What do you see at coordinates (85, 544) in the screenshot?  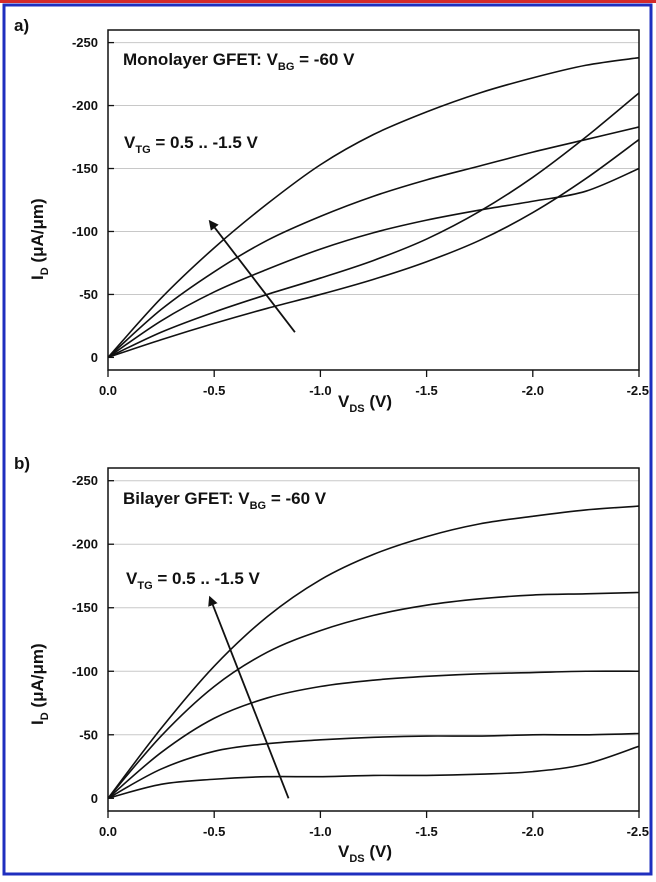 I see `panel-b-y-tick-label: -200` at bounding box center [85, 544].